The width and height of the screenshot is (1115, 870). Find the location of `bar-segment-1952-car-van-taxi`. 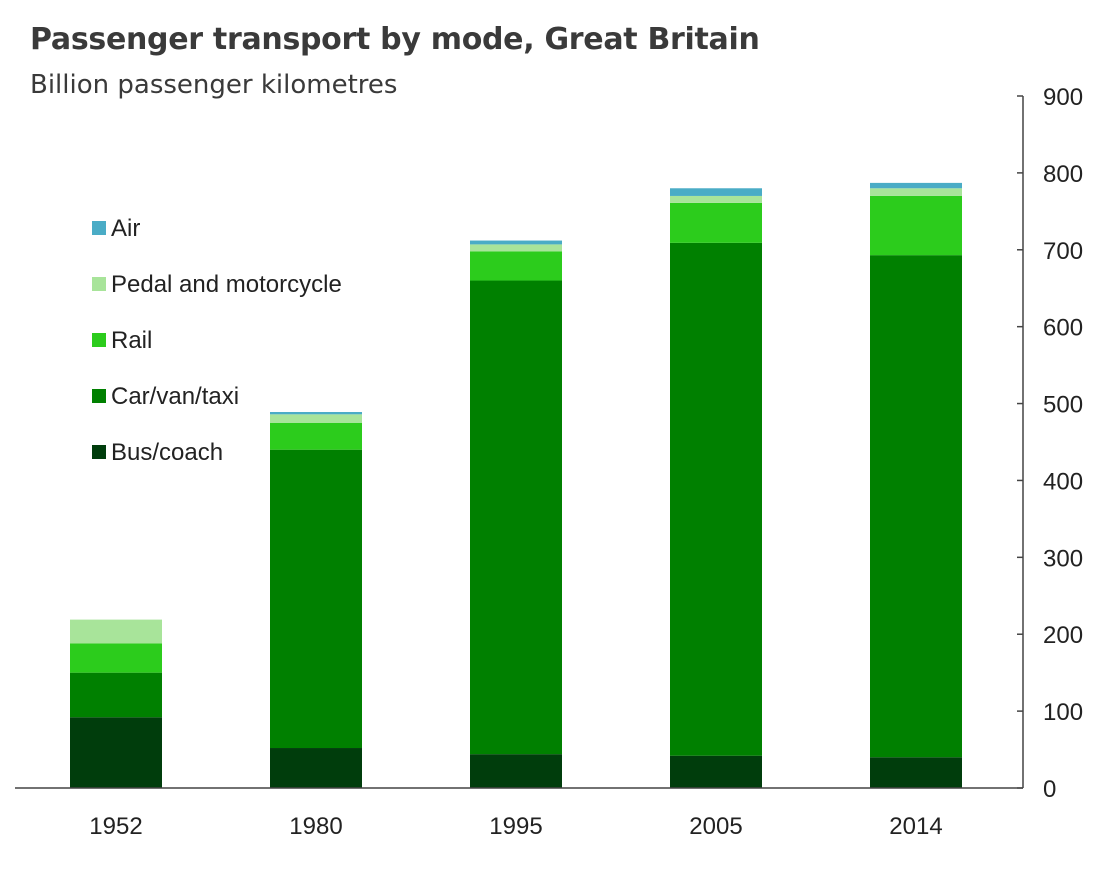

bar-segment-1952-car-van-taxi is located at coordinates (116, 695).